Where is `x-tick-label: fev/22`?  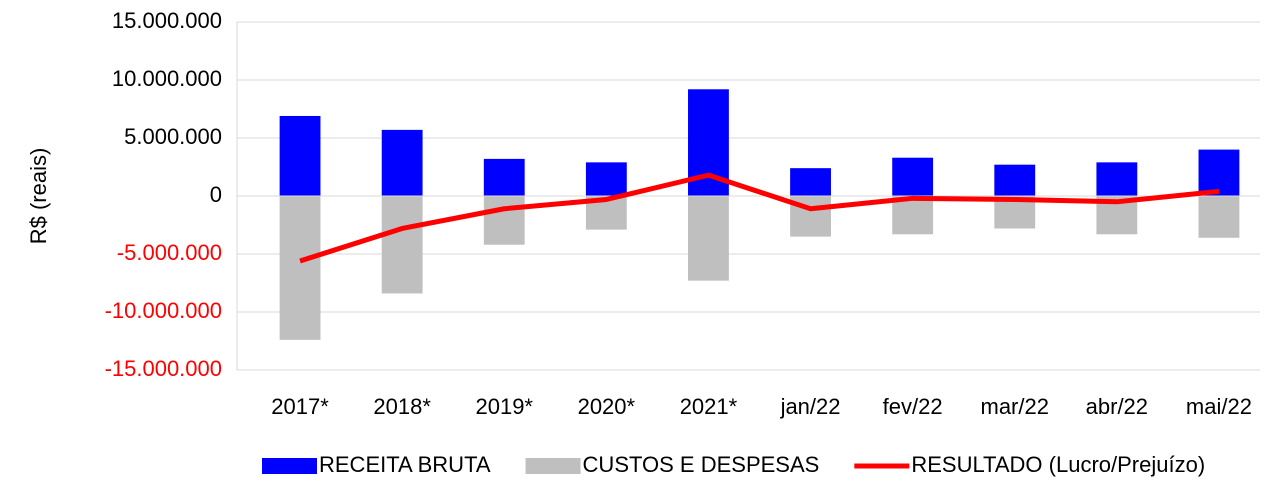 x-tick-label: fev/22 is located at coordinates (913, 406).